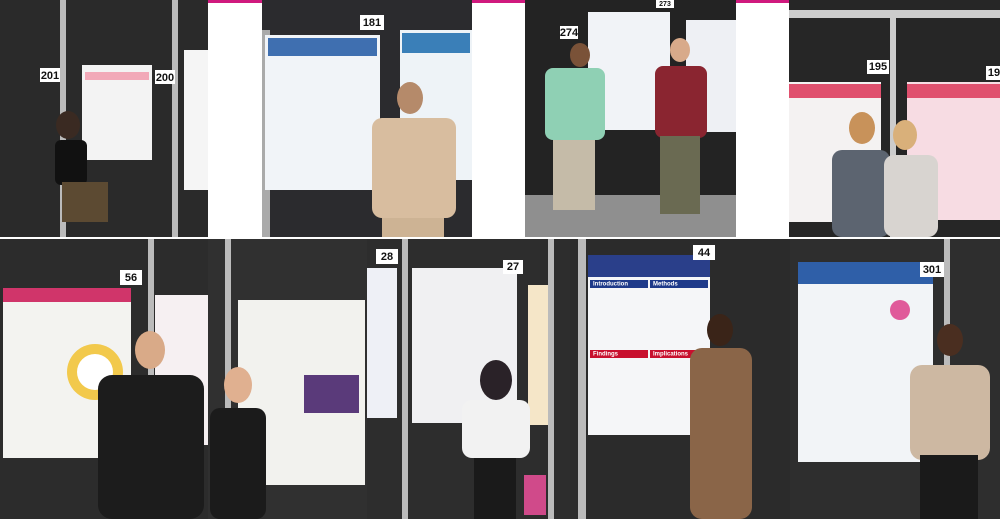  I want to click on photo-panel: 301, so click(895, 379).